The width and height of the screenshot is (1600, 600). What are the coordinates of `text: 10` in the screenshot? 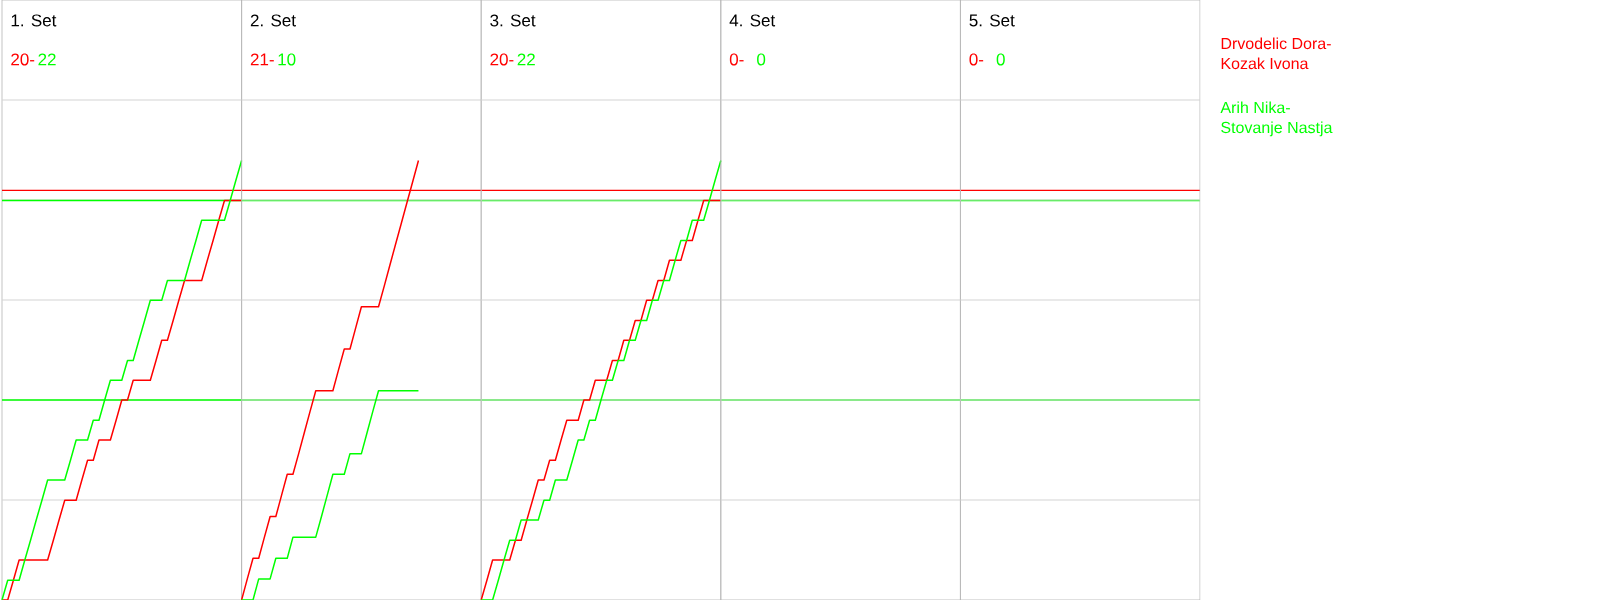 It's located at (287, 59).